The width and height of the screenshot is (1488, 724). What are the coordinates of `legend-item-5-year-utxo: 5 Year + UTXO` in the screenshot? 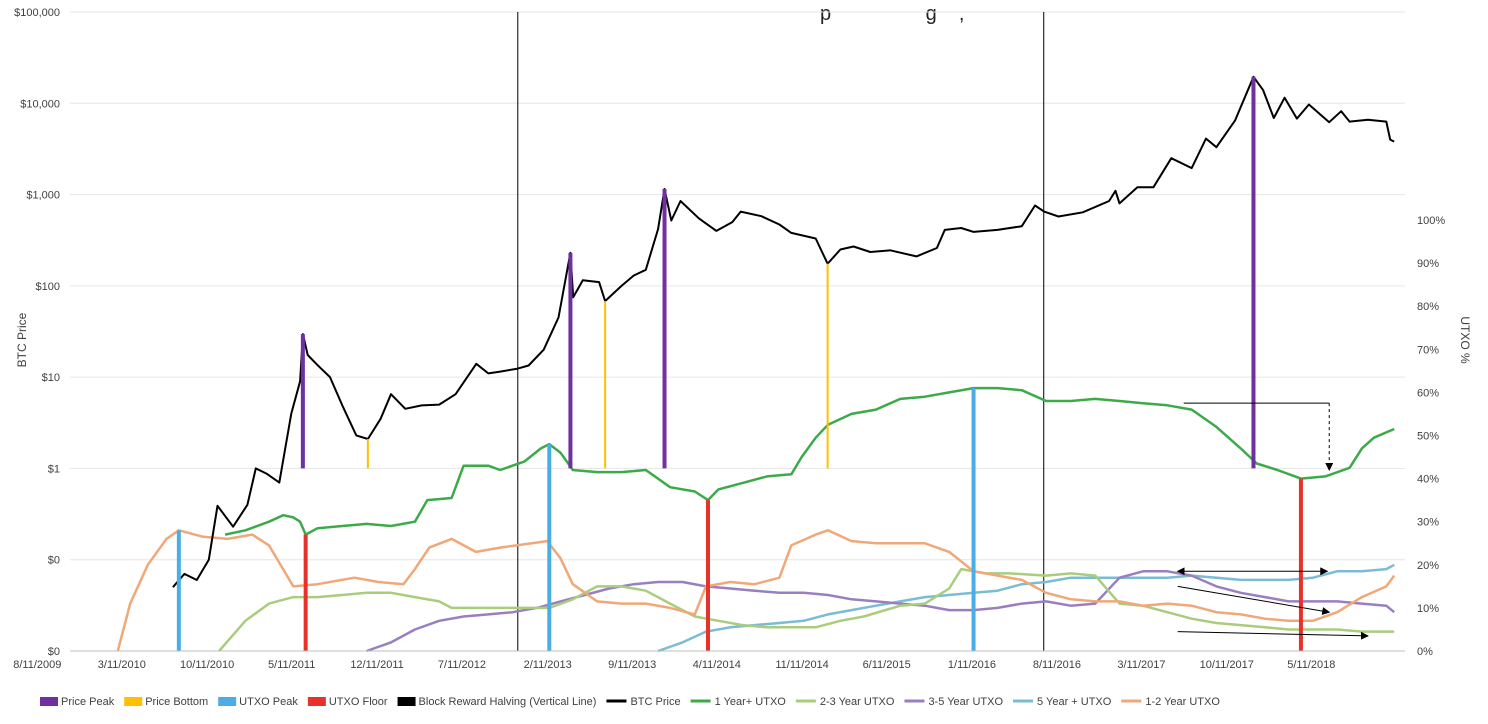 It's located at (1062, 702).